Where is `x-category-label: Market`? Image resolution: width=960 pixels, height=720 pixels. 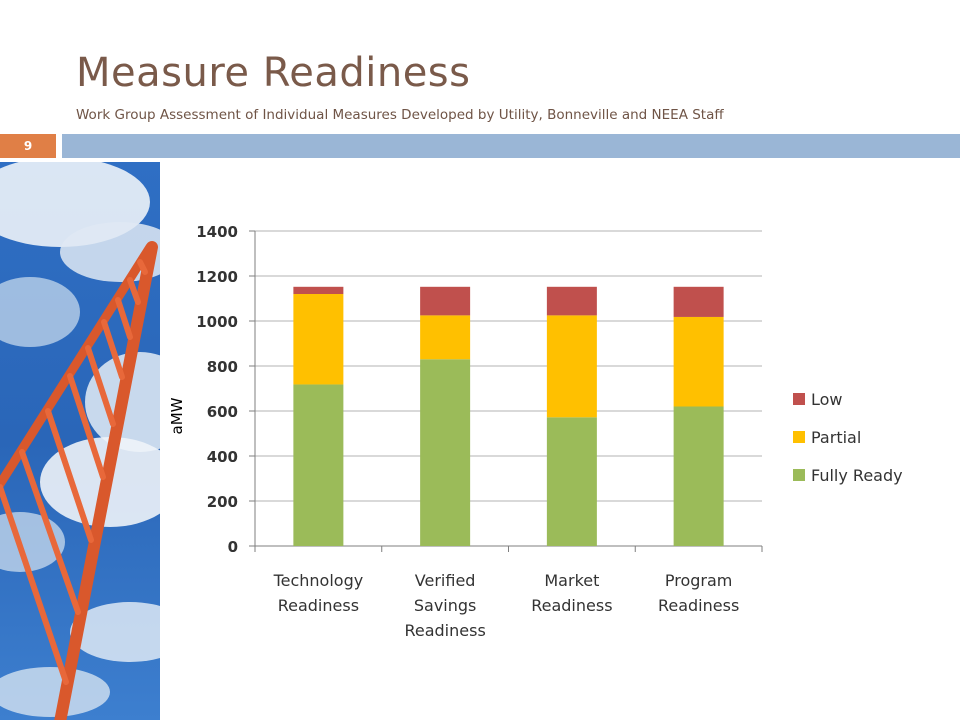 x-category-label: Market is located at coordinates (571, 580).